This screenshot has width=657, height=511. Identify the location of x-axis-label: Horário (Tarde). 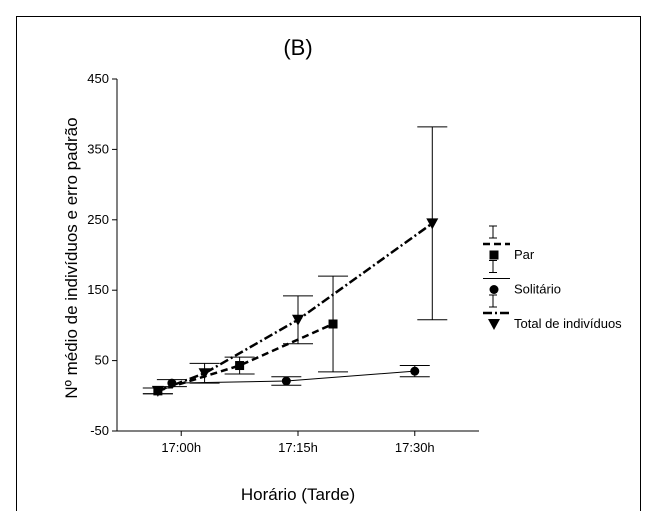
(298, 494).